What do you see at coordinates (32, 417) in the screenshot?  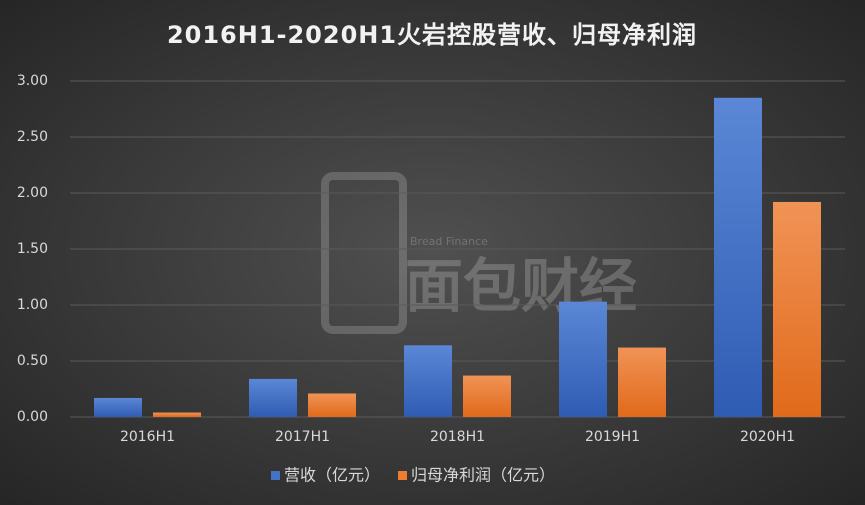 I see `y-tick-label: 0.00` at bounding box center [32, 417].